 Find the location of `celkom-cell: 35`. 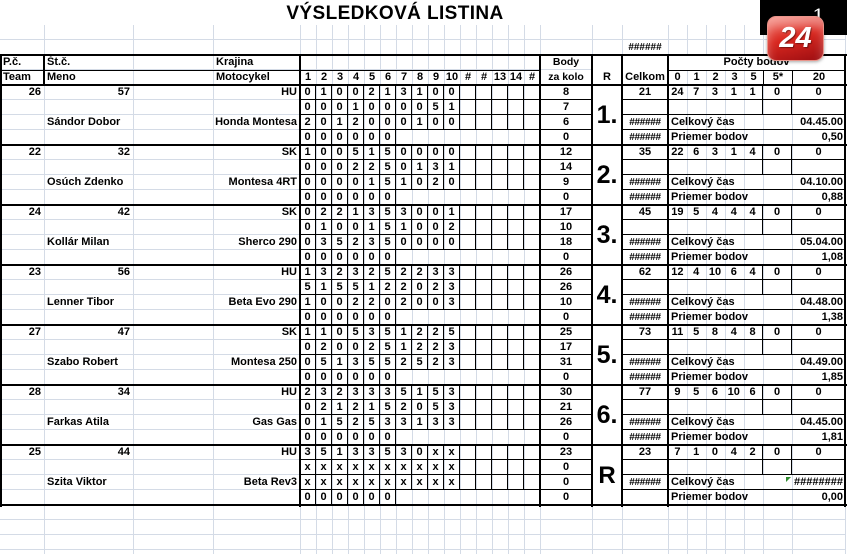

celkom-cell: 35 is located at coordinates (645, 152).